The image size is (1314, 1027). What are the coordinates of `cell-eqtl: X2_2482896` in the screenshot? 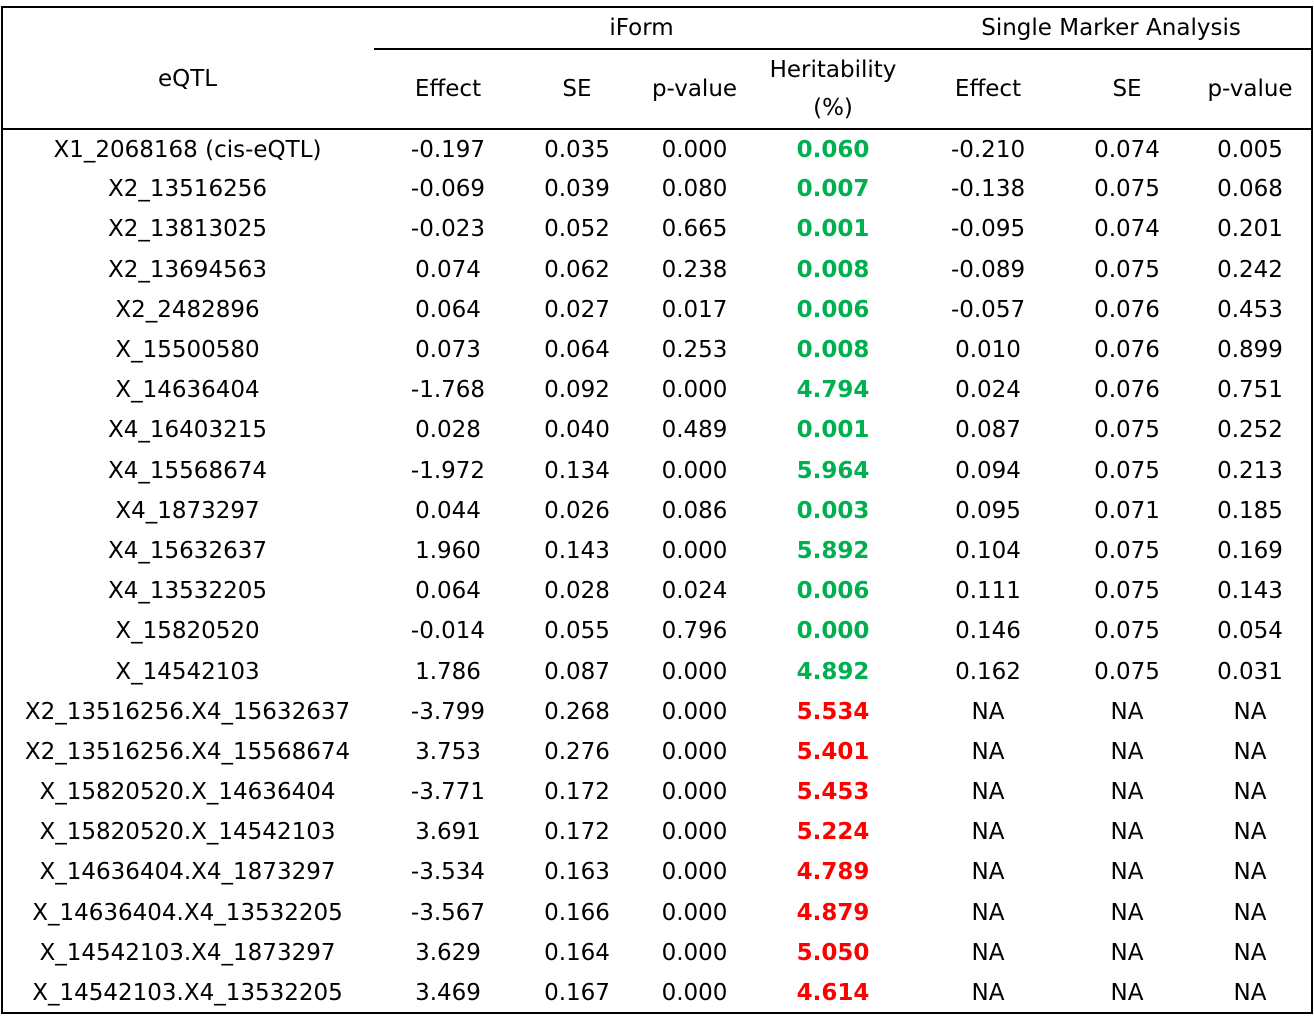 It's located at (187, 309).